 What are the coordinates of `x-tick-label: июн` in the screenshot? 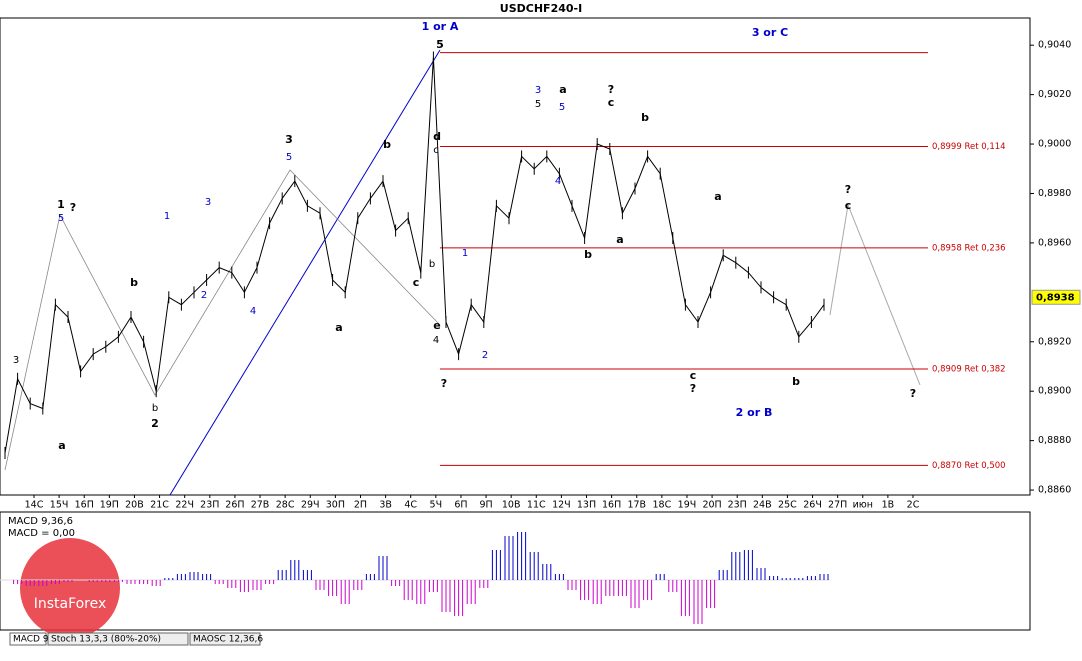 It's located at (863, 505).